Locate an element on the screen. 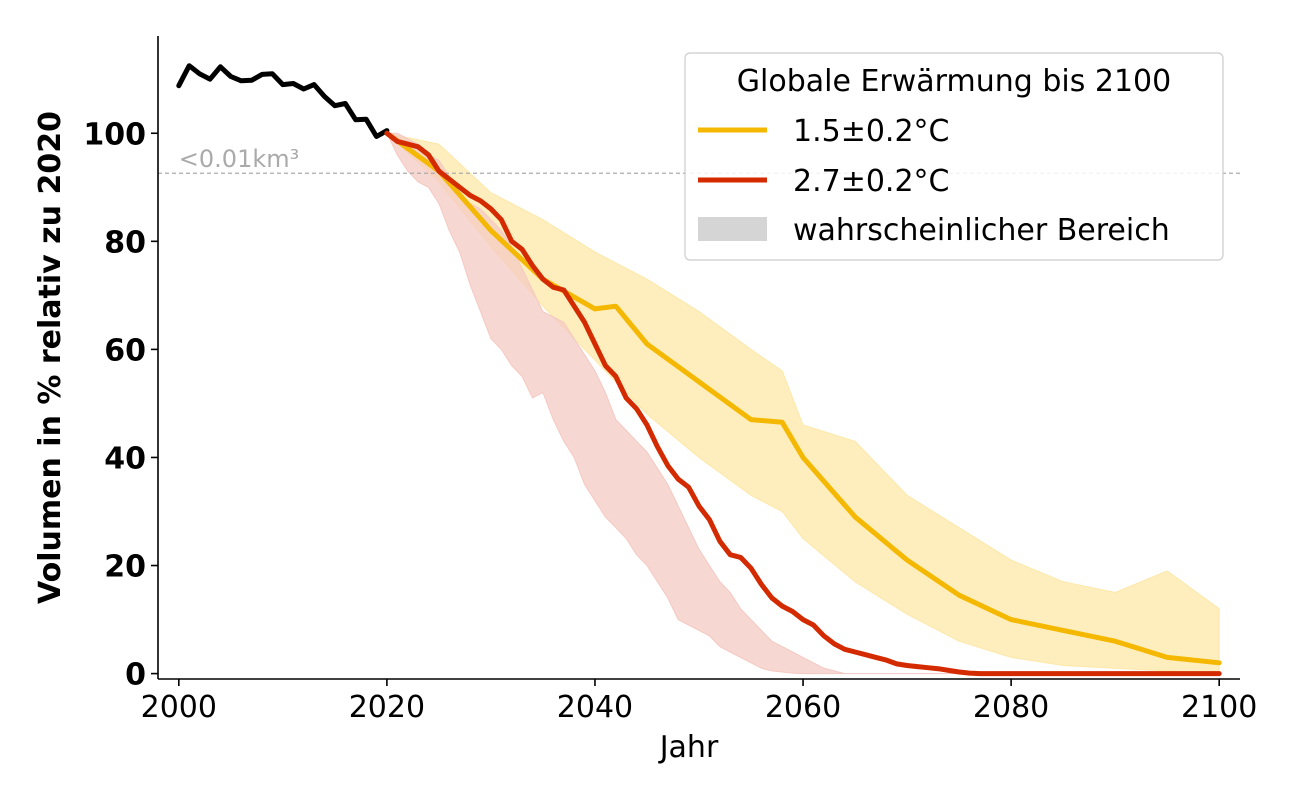 The image size is (1300, 800). y-tick-label: 20 is located at coordinates (125, 567).